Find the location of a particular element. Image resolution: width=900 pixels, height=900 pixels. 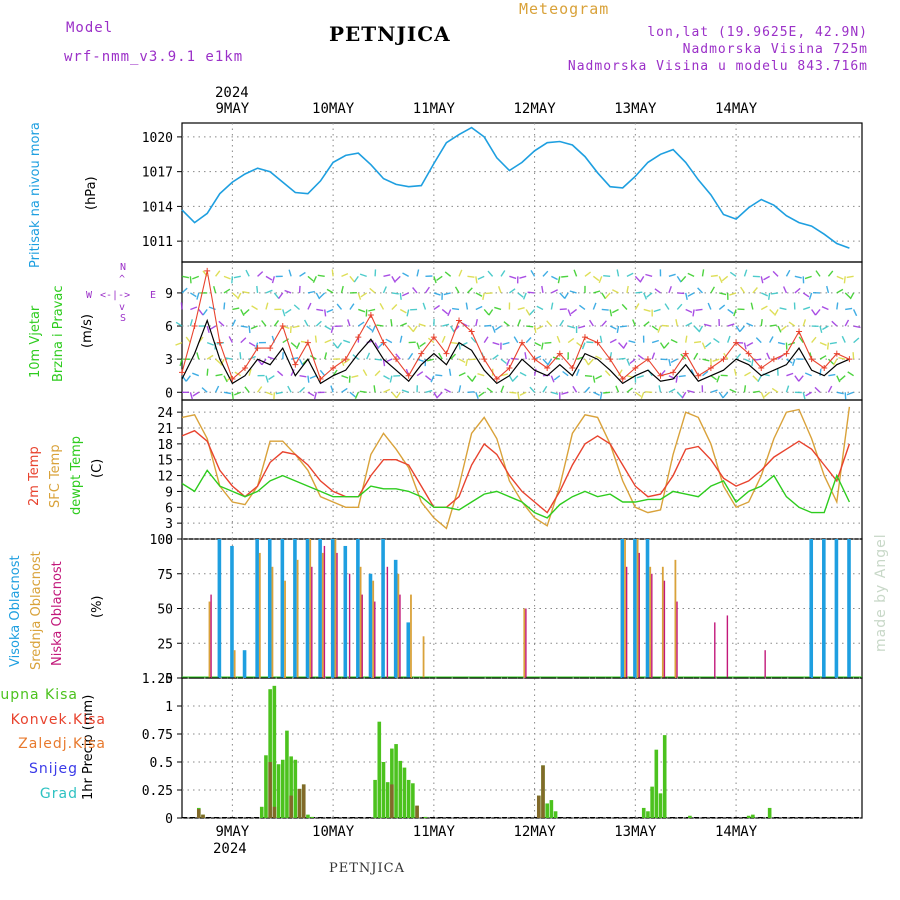

temp-tick-label-5: 15 is located at coordinates (165, 461).